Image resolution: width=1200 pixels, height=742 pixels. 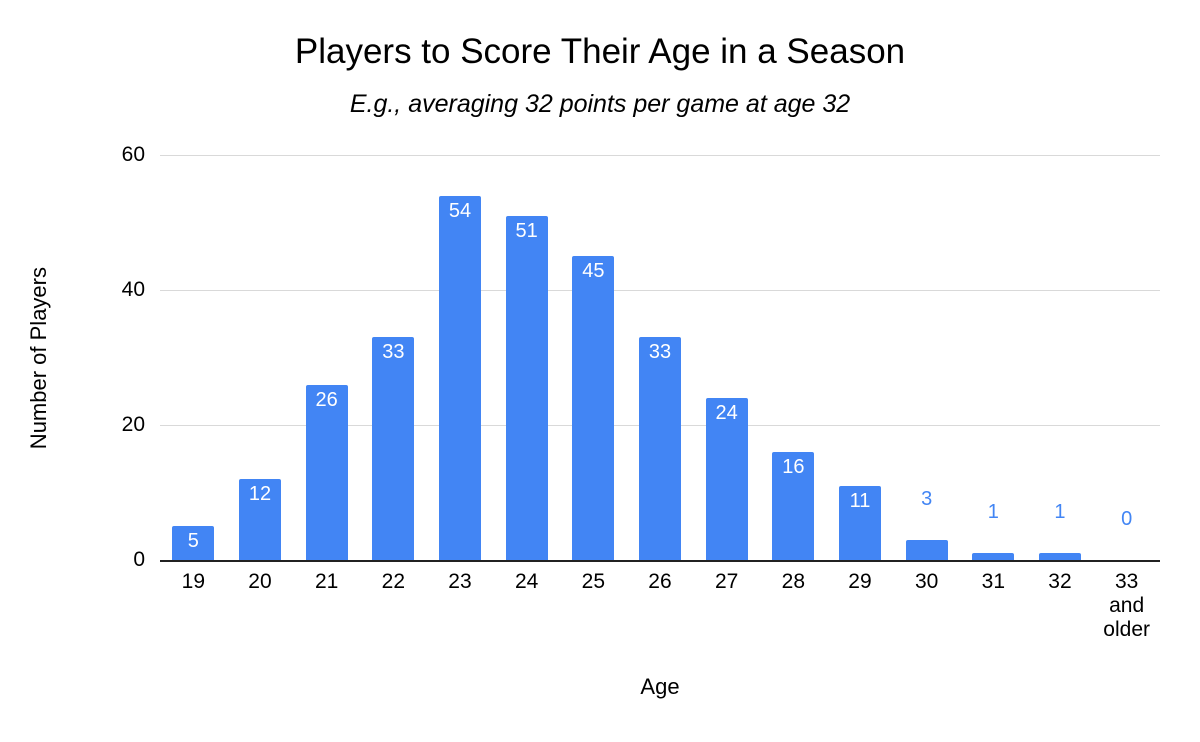 What do you see at coordinates (860, 500) in the screenshot?
I see `bar-value-label: 11` at bounding box center [860, 500].